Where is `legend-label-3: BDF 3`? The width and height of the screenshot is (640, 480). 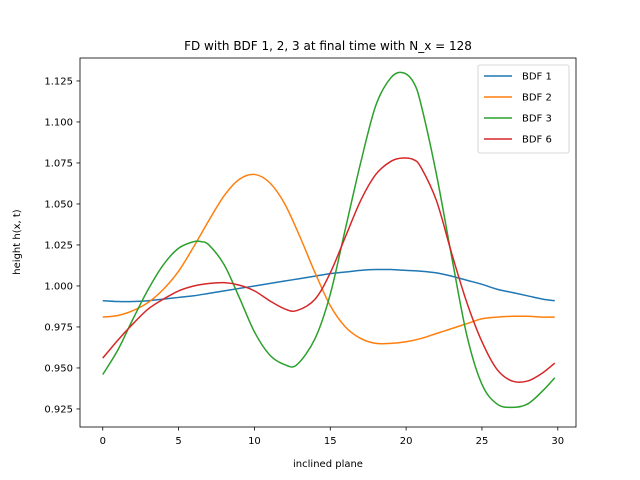 legend-label-3: BDF 3 is located at coordinates (537, 119).